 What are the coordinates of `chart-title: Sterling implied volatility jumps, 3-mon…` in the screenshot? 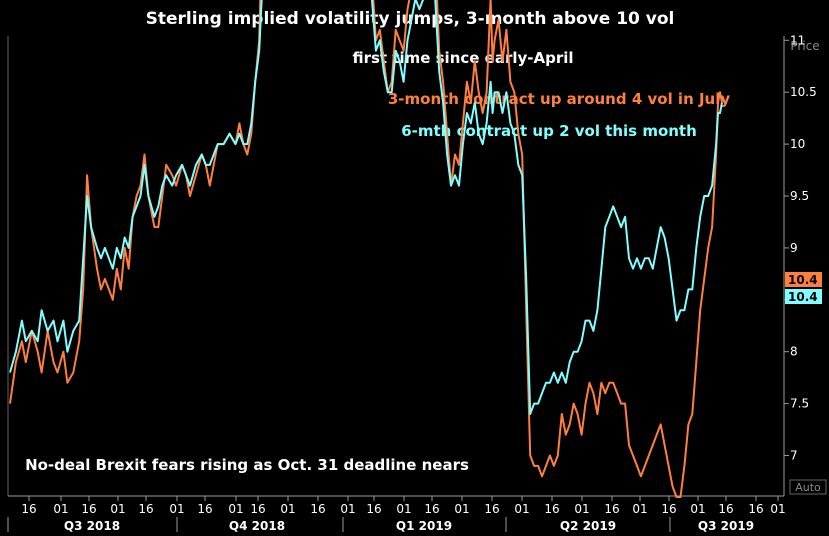 It's located at (410, 19).